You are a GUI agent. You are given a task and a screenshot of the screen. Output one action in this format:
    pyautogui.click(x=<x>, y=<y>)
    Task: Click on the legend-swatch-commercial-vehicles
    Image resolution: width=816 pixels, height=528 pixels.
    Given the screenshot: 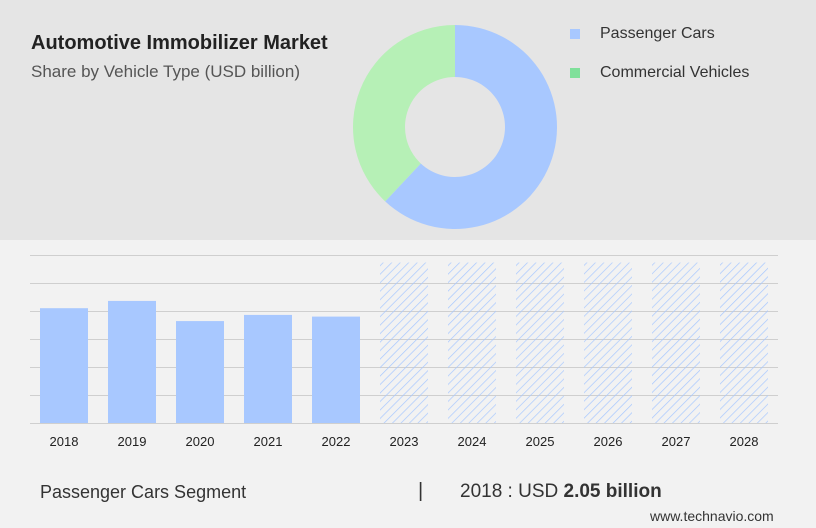 What is the action you would take?
    pyautogui.click(x=575, y=73)
    